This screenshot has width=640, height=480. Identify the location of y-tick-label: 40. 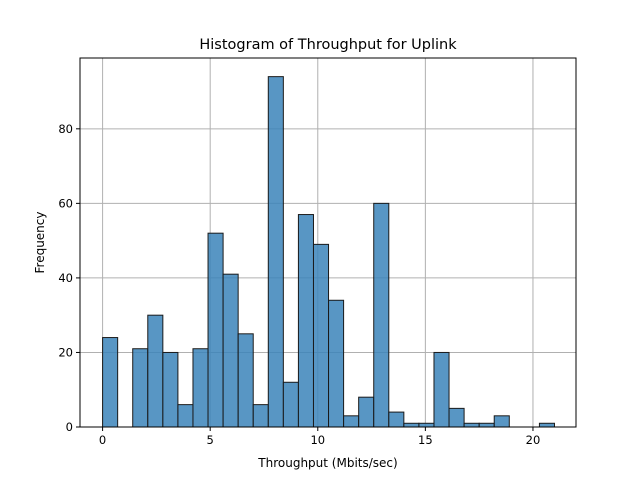
(65, 278).